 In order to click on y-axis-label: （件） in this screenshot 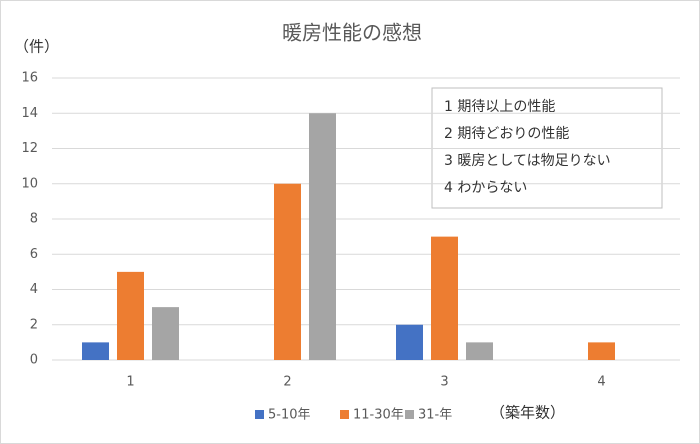, I will do `click(36, 47)`.